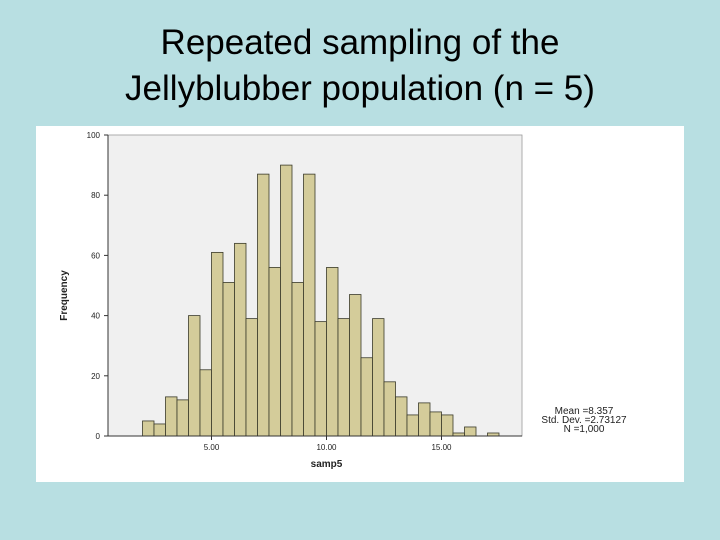 The width and height of the screenshot is (720, 540). Describe the element at coordinates (98, 436) in the screenshot. I see `y-tick-label: 0` at that location.